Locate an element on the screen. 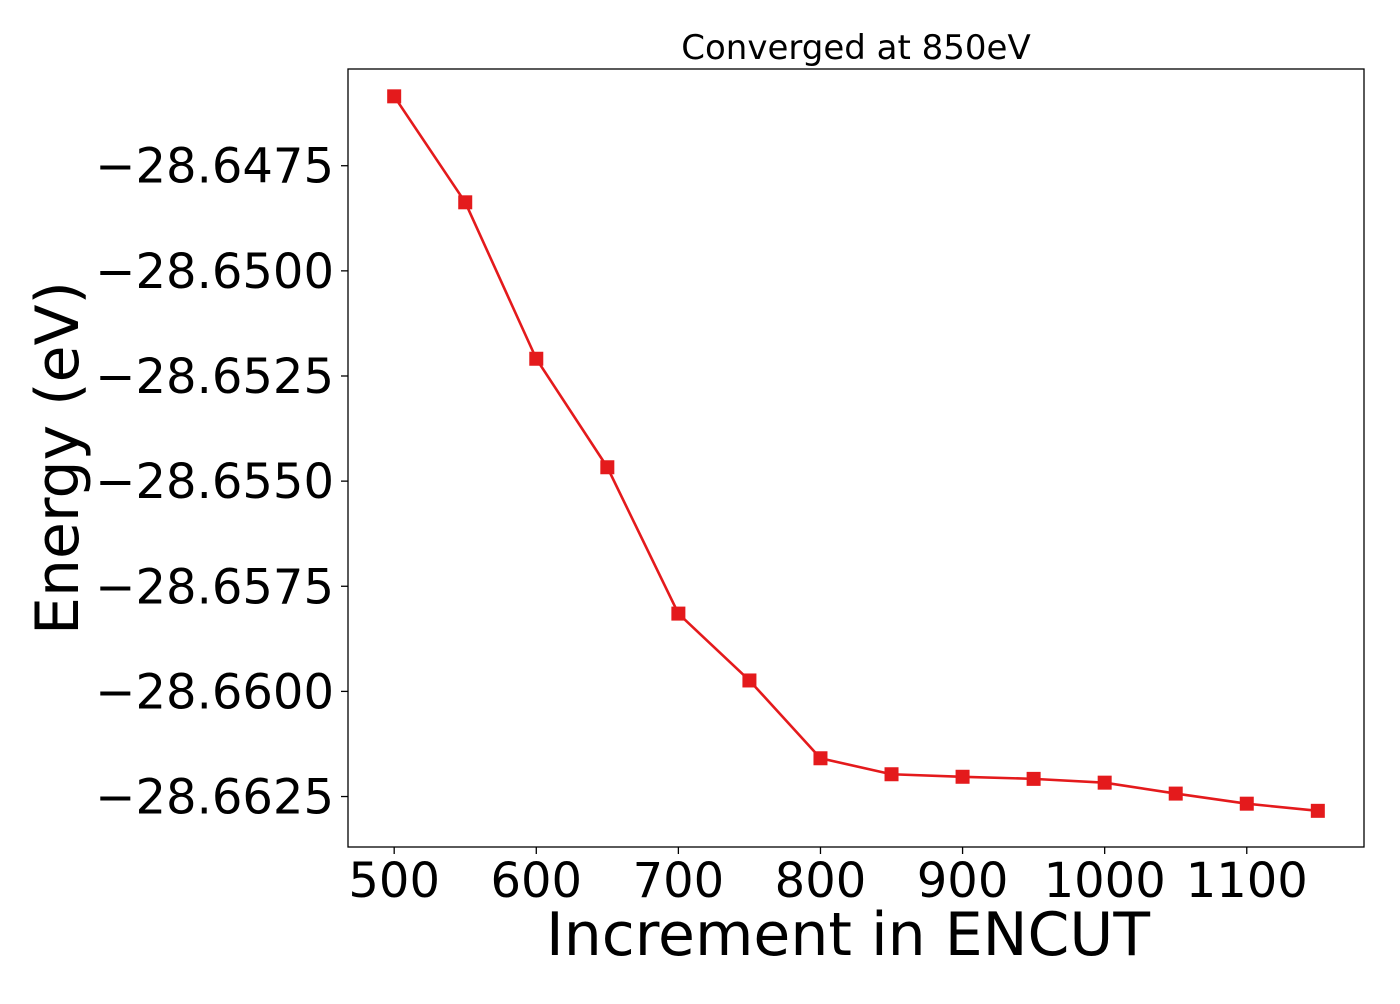  y-axis-label: Energy (eV) is located at coordinates (58, 458).